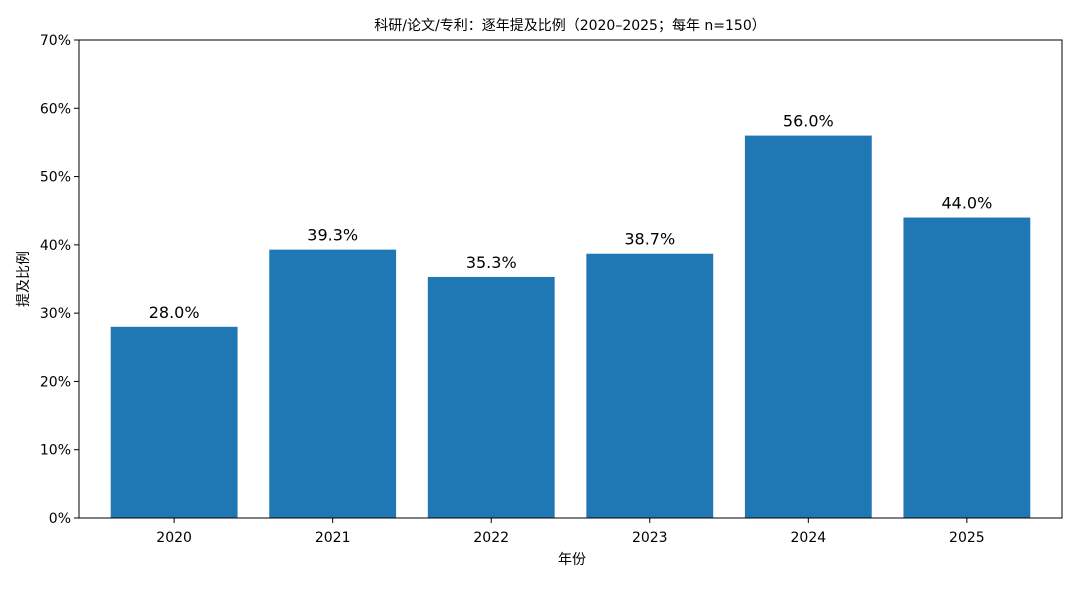  What do you see at coordinates (55, 451) in the screenshot?
I see `y-tick-label: 10%` at bounding box center [55, 451].